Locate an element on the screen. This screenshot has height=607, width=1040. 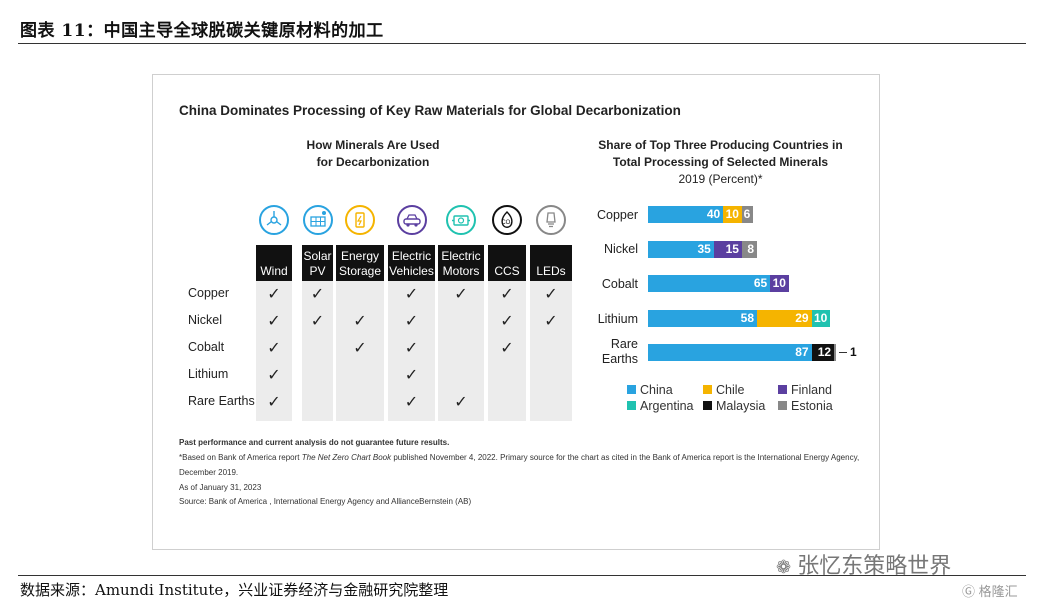
bar-segment-finland: 10 is located at coordinates (779, 283).